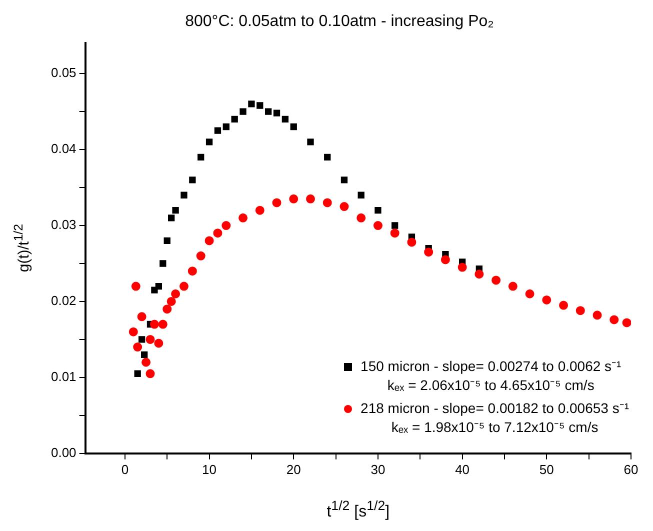 This screenshot has height=531, width=653. I want to click on legend-label: 218 micron - slope= 0.00182 to 0.00653 s⁻¹ kₑₓ = 1.98x10⁻⁵ to 7.12x10⁻⁵ cm/s, so click(494, 418).